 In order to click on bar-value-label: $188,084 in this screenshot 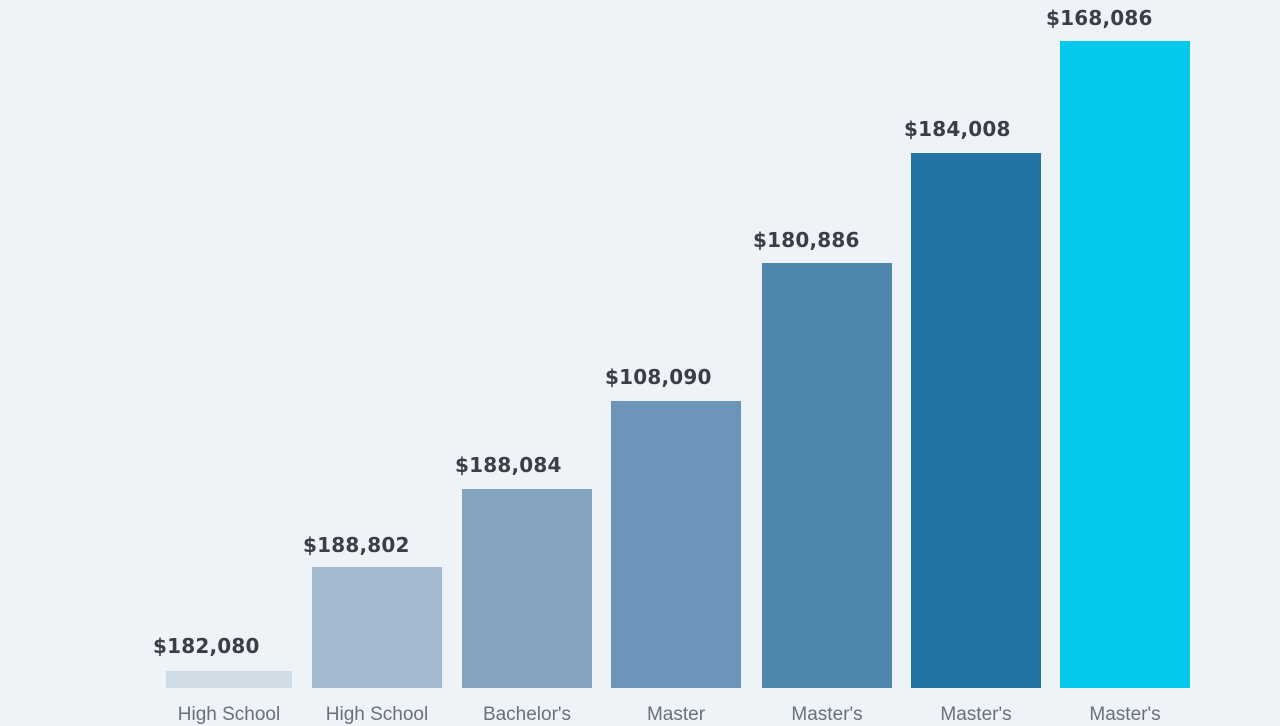, I will do `click(508, 465)`.